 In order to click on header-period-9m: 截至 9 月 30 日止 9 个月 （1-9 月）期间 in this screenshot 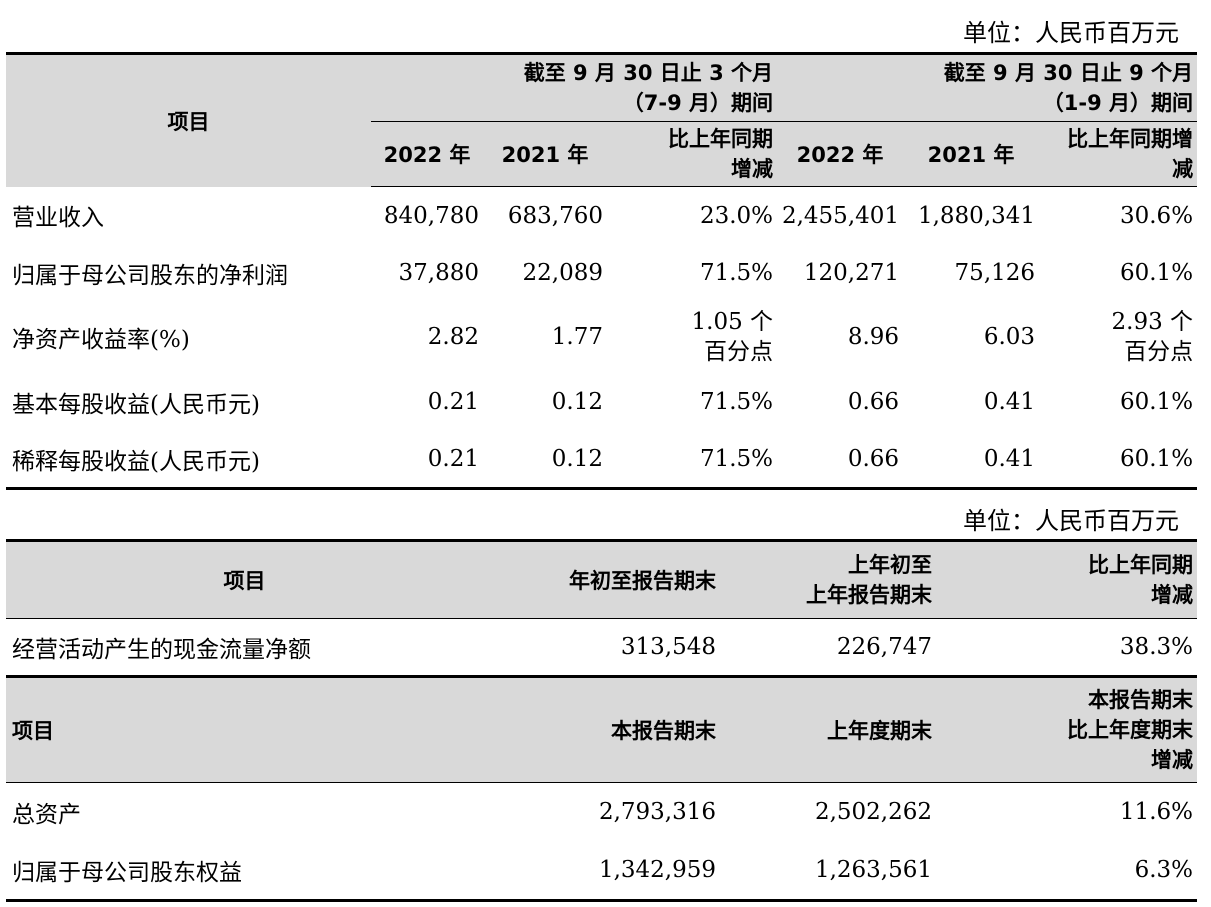, I will do `click(987, 88)`.